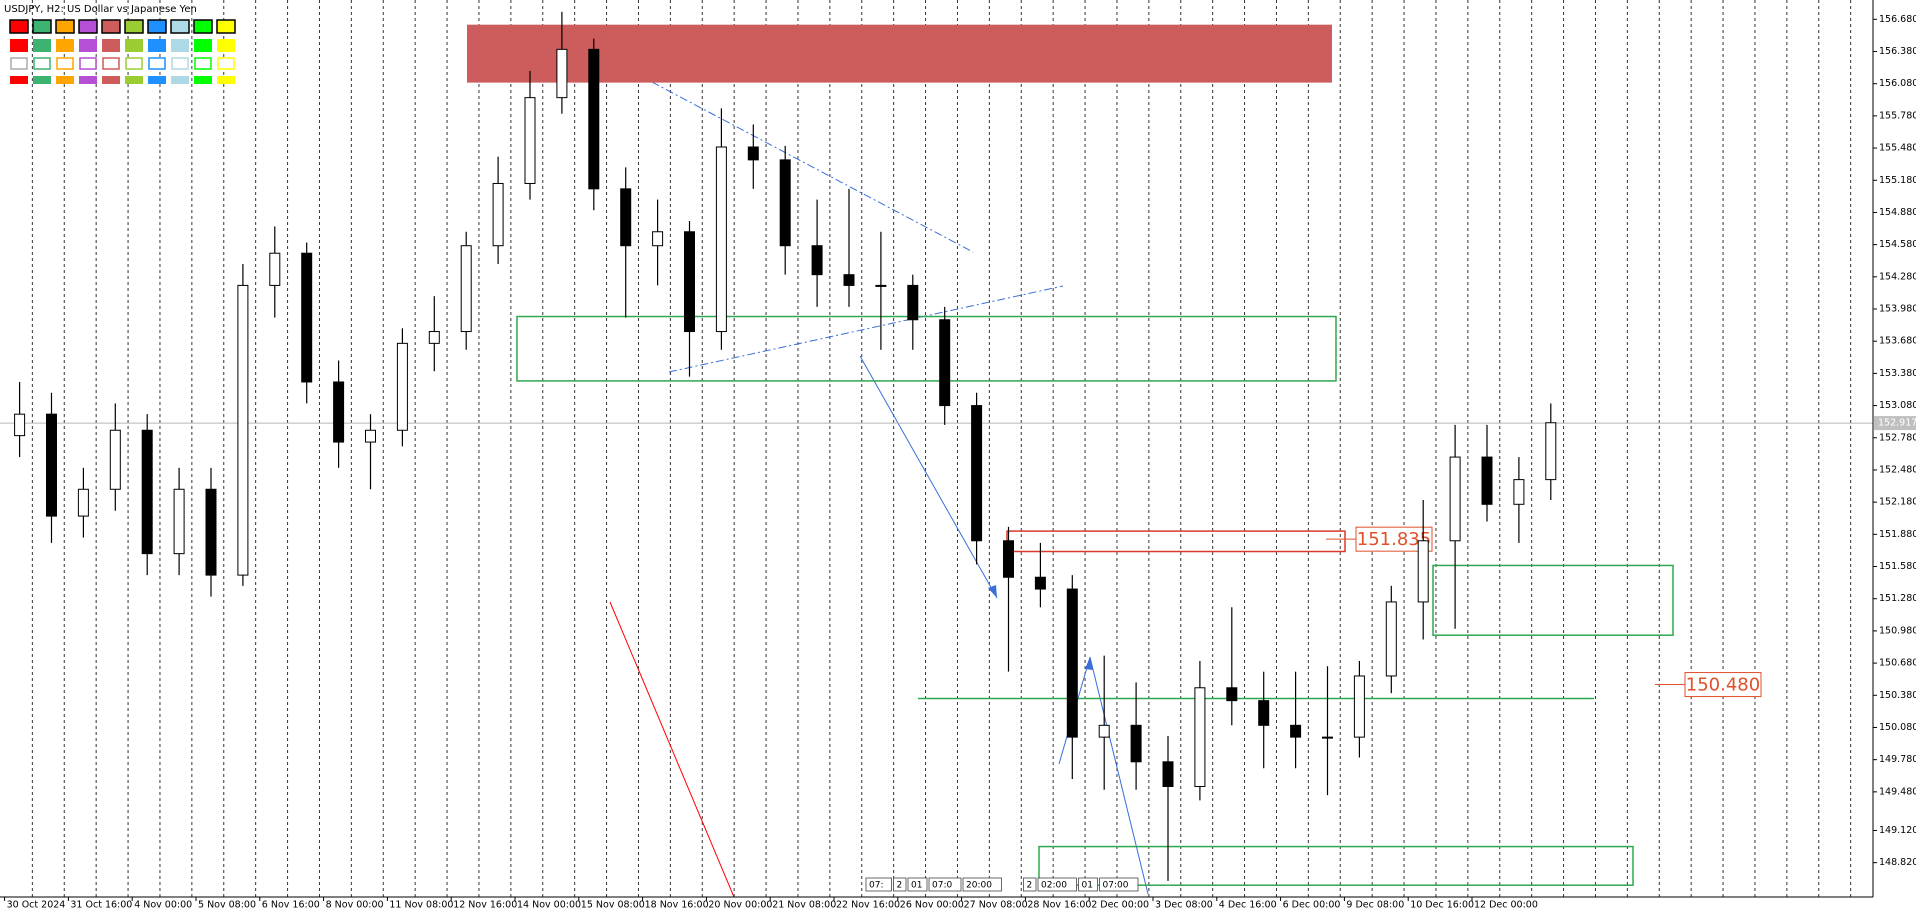 The height and width of the screenshot is (911, 1916). Describe the element at coordinates (1394, 539) in the screenshot. I see `annotation-label: 151.835` at that location.